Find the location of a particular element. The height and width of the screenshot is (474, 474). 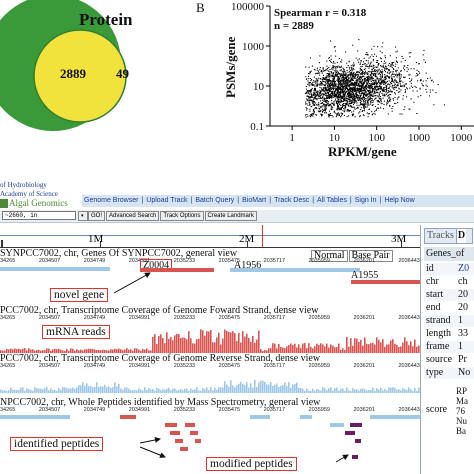

tab-detail: D is located at coordinates (461, 236).